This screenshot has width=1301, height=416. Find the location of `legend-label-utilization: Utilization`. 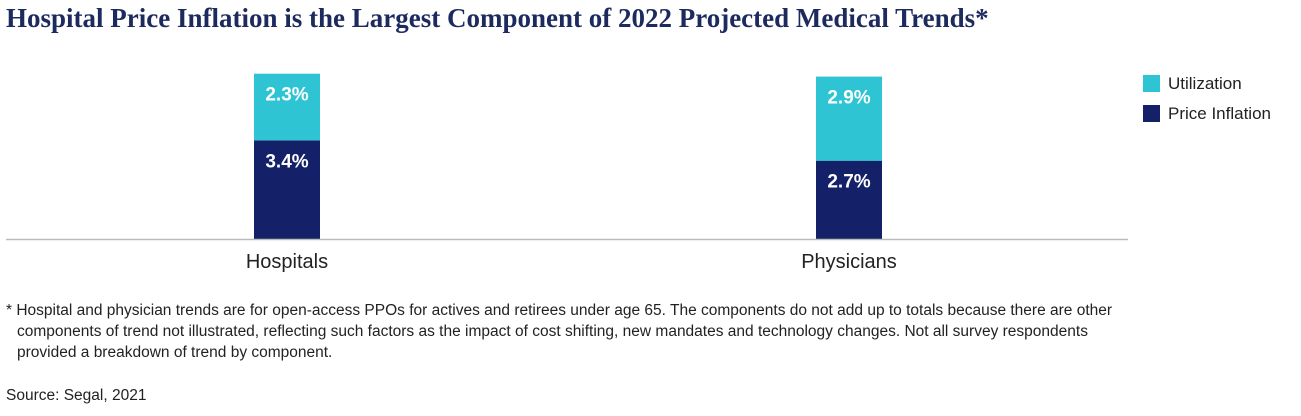

legend-label-utilization: Utilization is located at coordinates (1205, 83).